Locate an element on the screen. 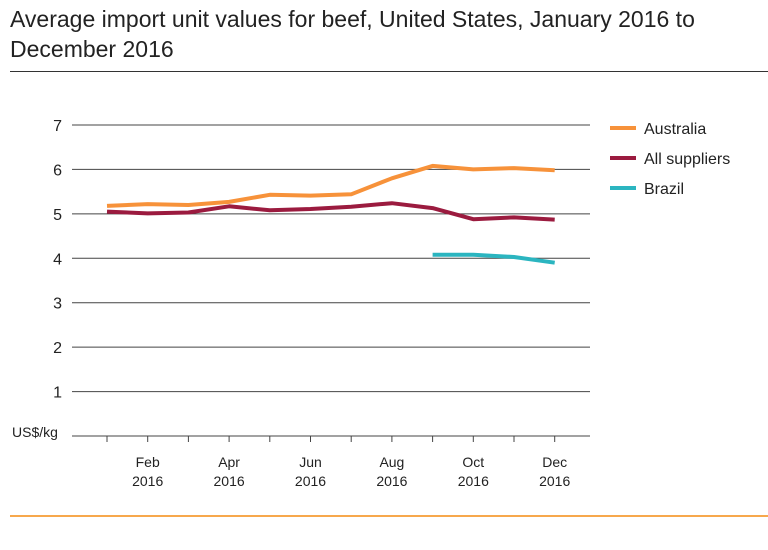  y-axis-ticks: 1 2 3 4 5 6 7 is located at coordinates (57, 260).